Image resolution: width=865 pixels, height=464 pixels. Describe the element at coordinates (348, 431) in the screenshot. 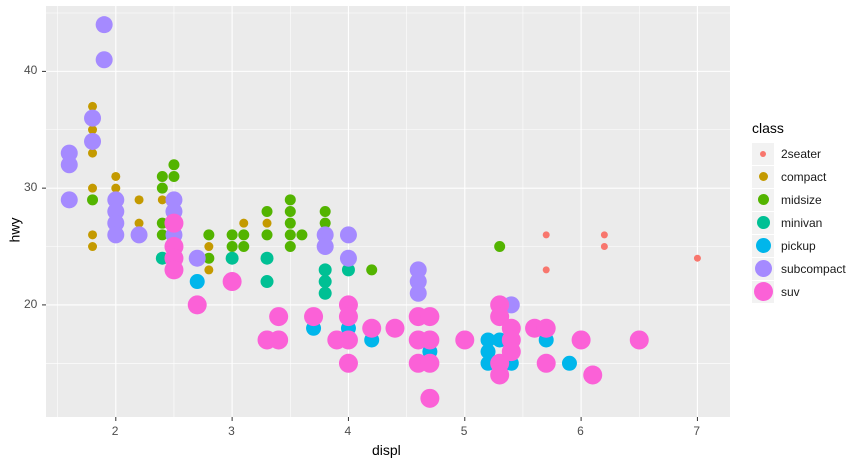

I see `x-tick-label: 4` at that location.